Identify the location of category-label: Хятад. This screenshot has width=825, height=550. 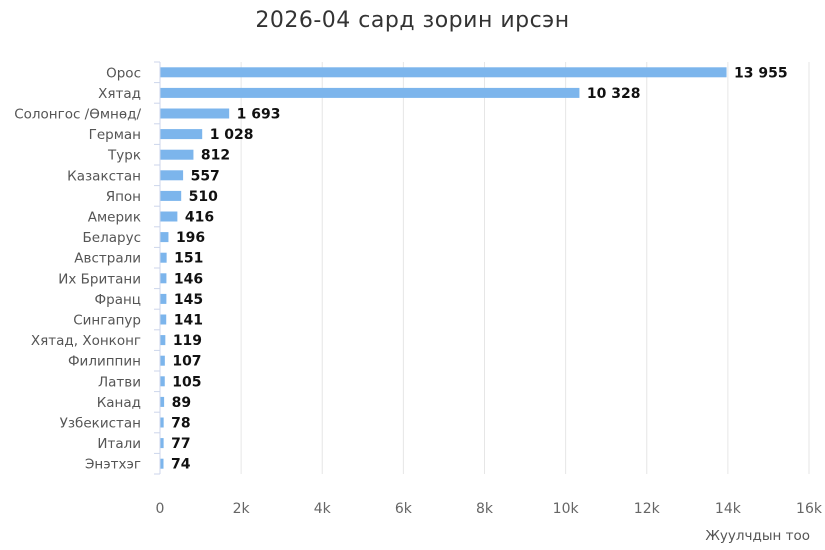
(119, 94).